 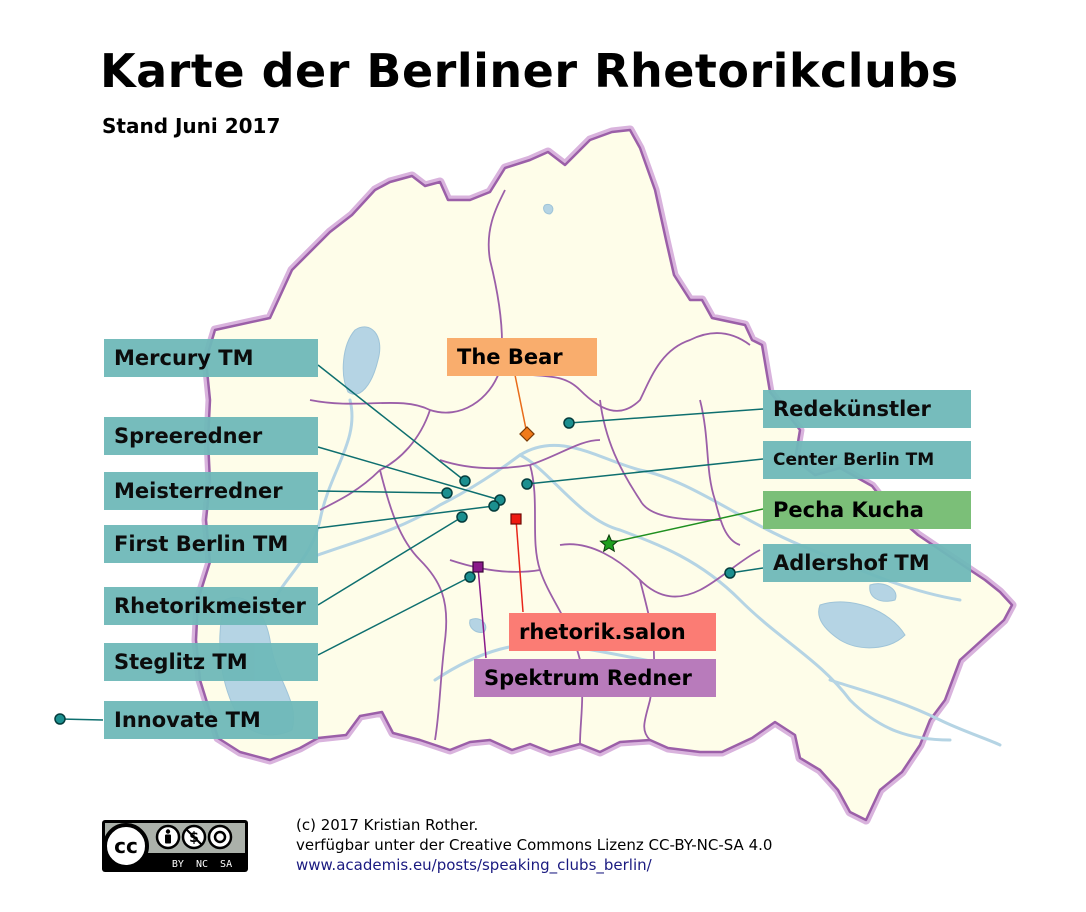 I want to click on marker-spektrum-redner, so click(x=478, y=567).